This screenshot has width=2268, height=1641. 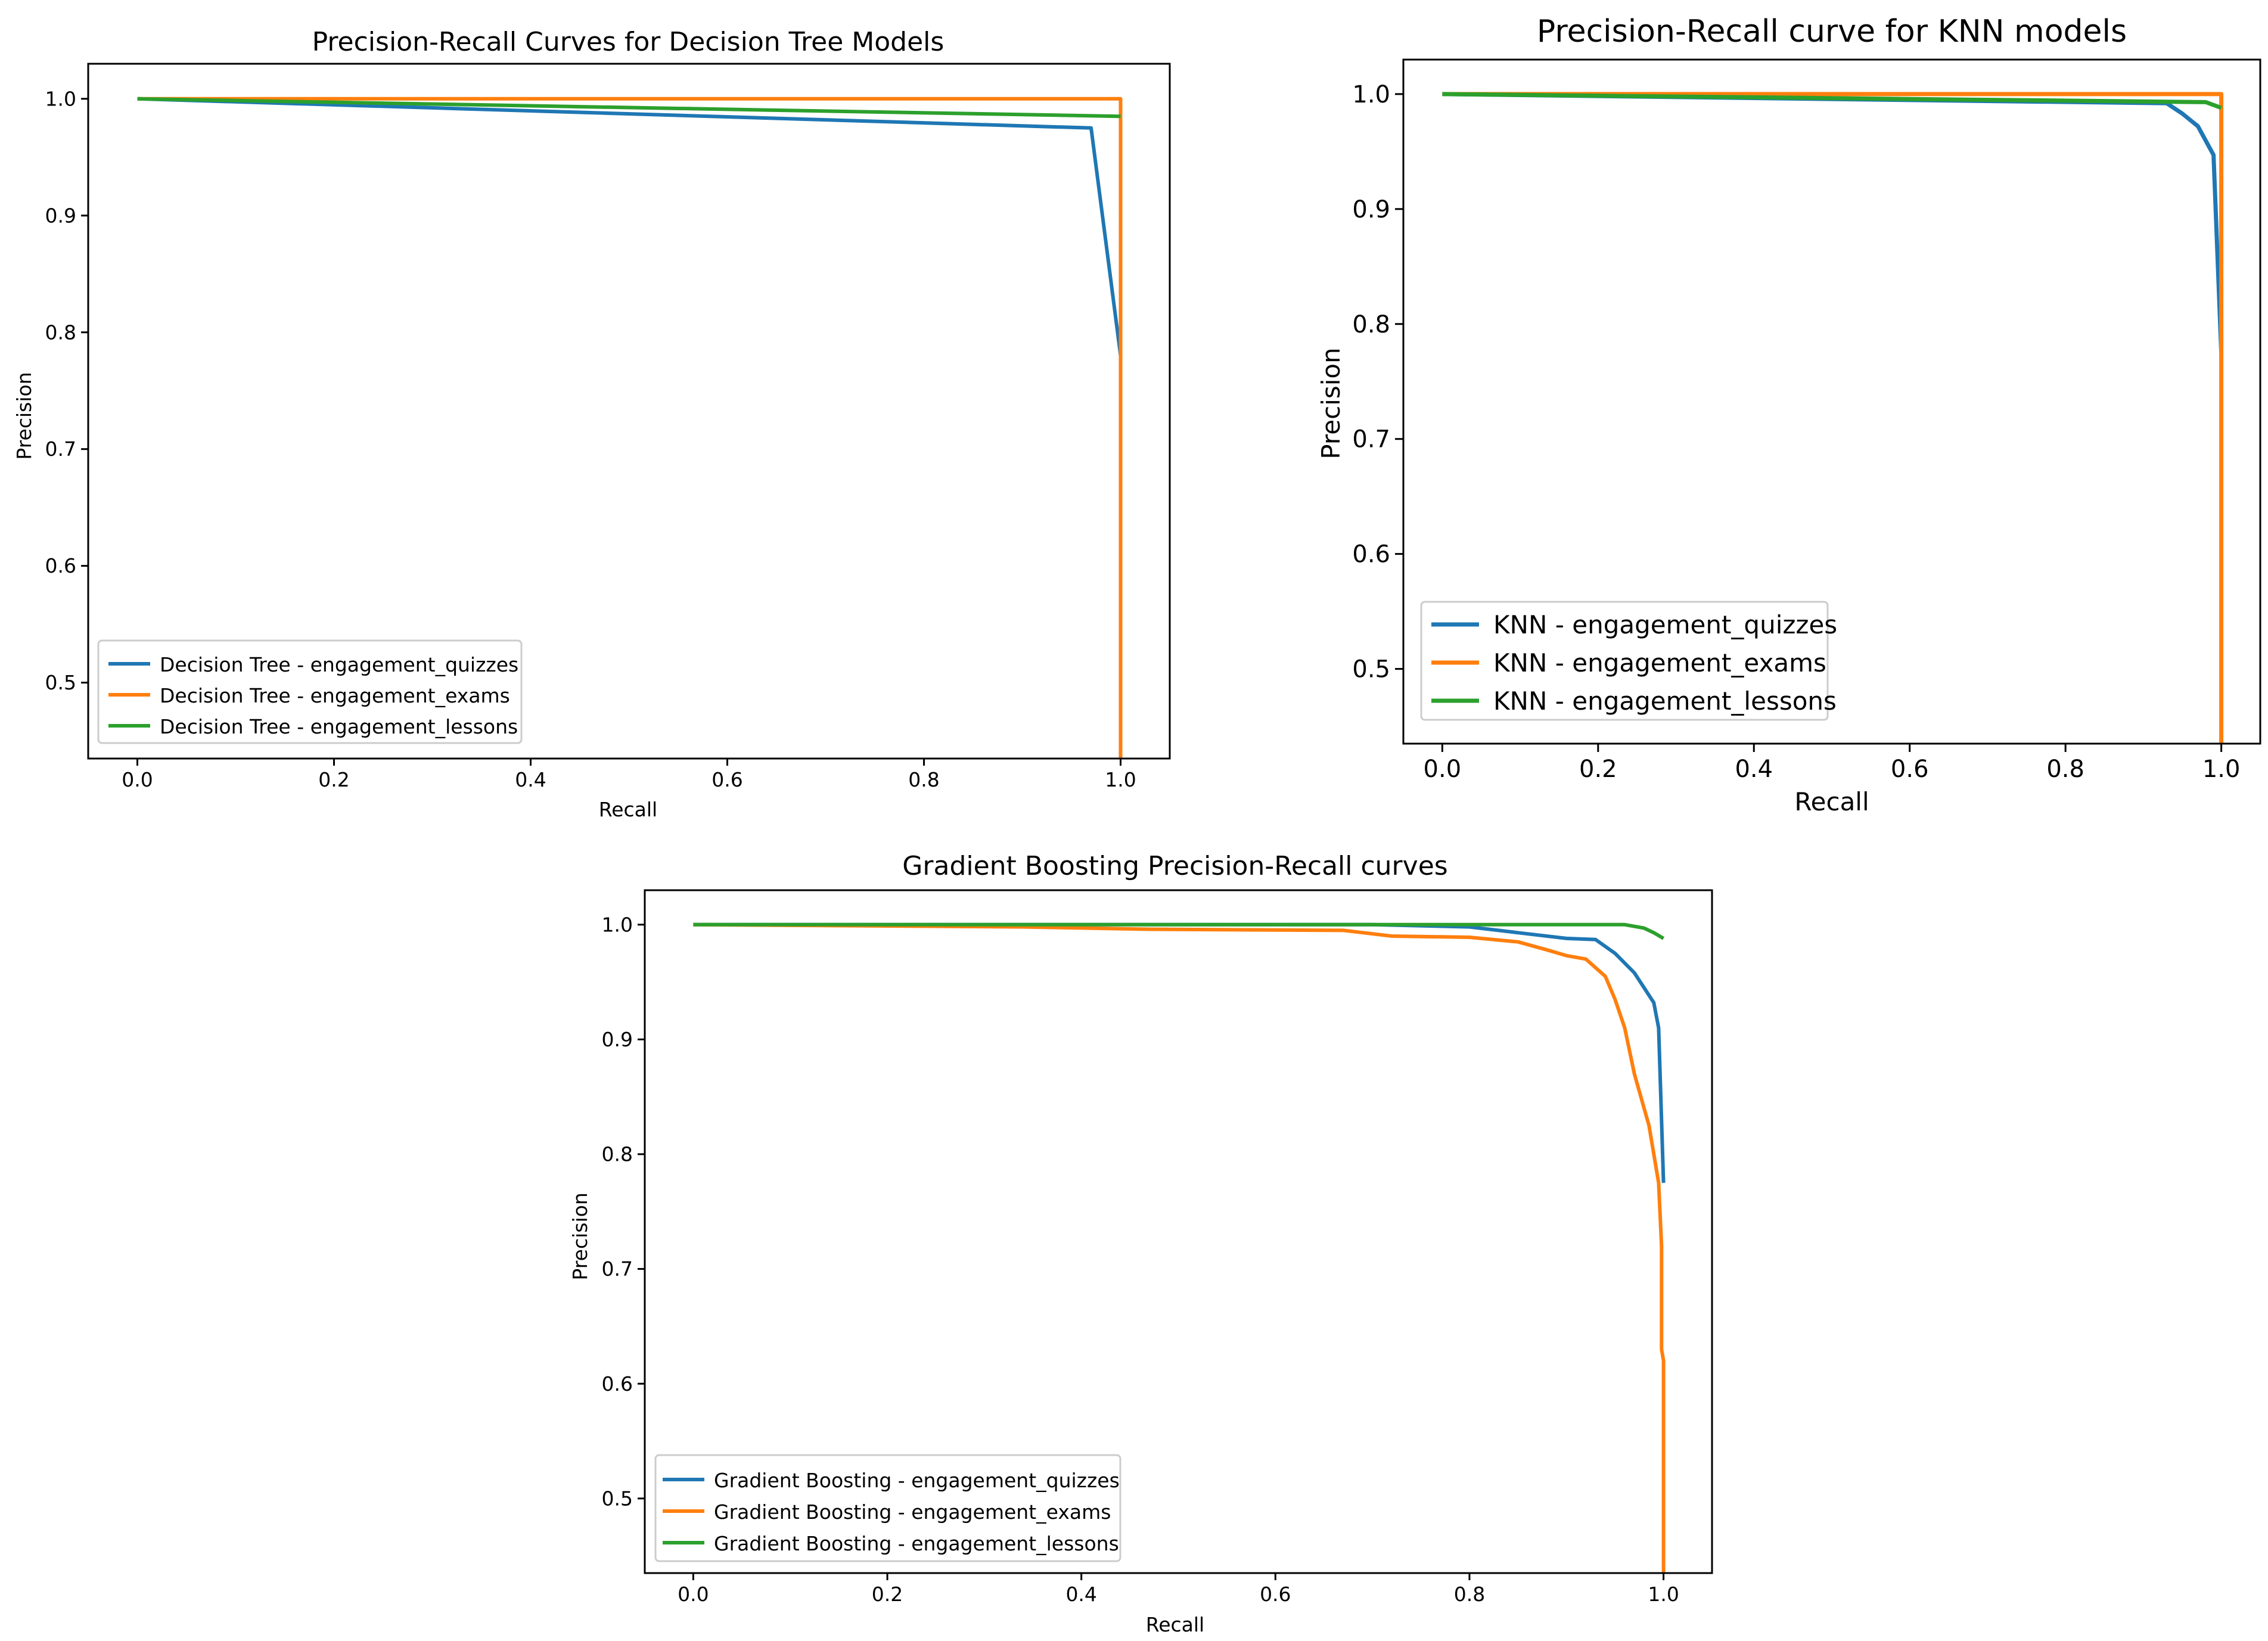 I want to click on chart-title: Precision-Recall curve for KNN models, so click(x=1832, y=31).